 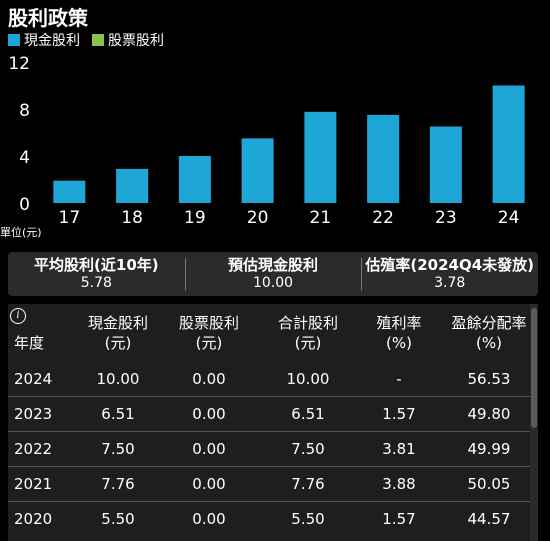 I want to click on legend-item-cash: 現金股利, so click(x=44, y=40).